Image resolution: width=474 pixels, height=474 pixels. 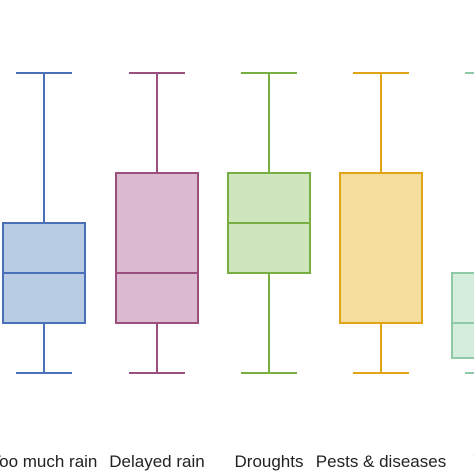 What do you see at coordinates (269, 461) in the screenshot?
I see `category-label: Droughts` at bounding box center [269, 461].